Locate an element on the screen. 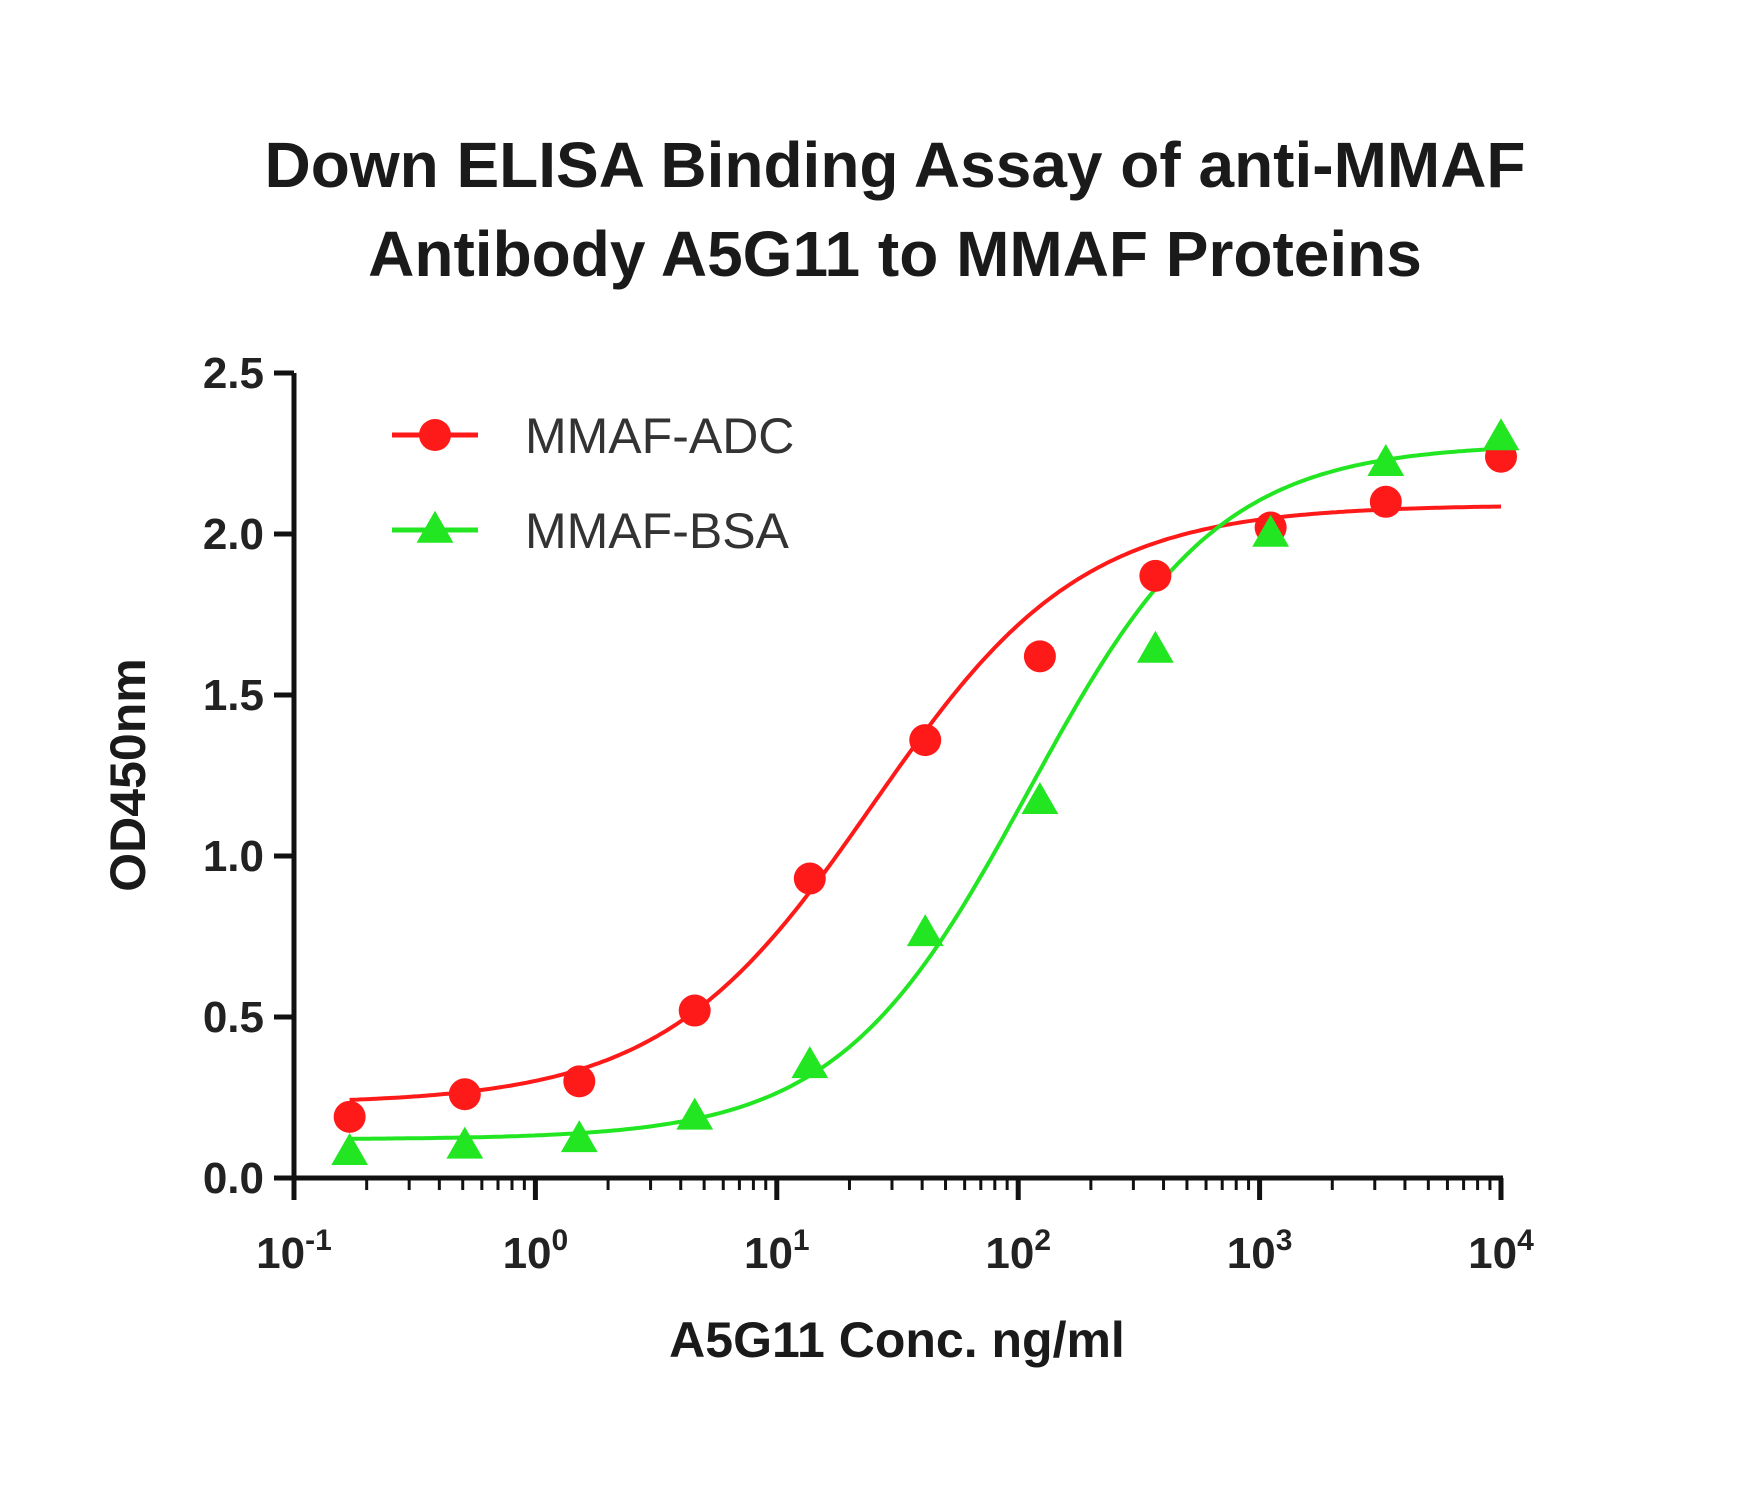  y-tick-label: 2.0 is located at coordinates (233, 534).